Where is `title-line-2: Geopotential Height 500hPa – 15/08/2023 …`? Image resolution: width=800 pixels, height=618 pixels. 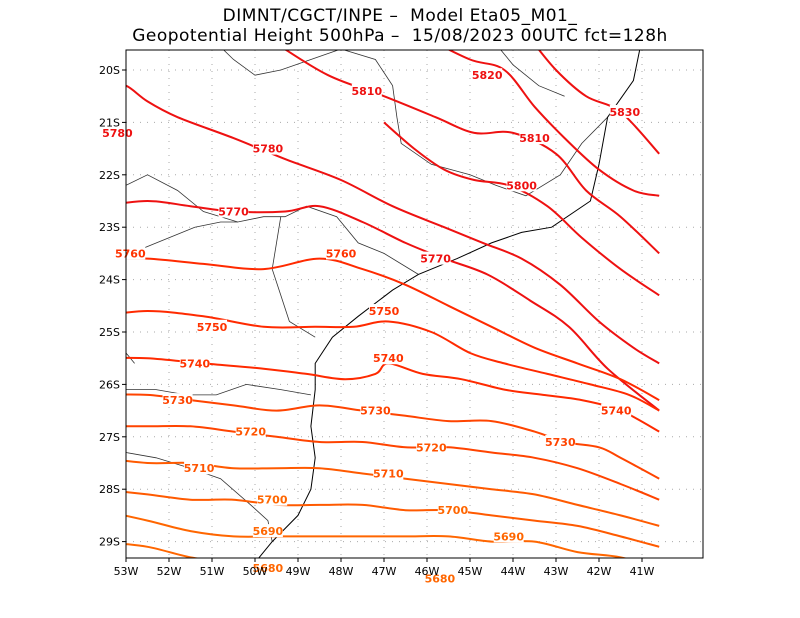 title-line-2: Geopotential Height 500hPa – 15/08/2023 … is located at coordinates (400, 36).